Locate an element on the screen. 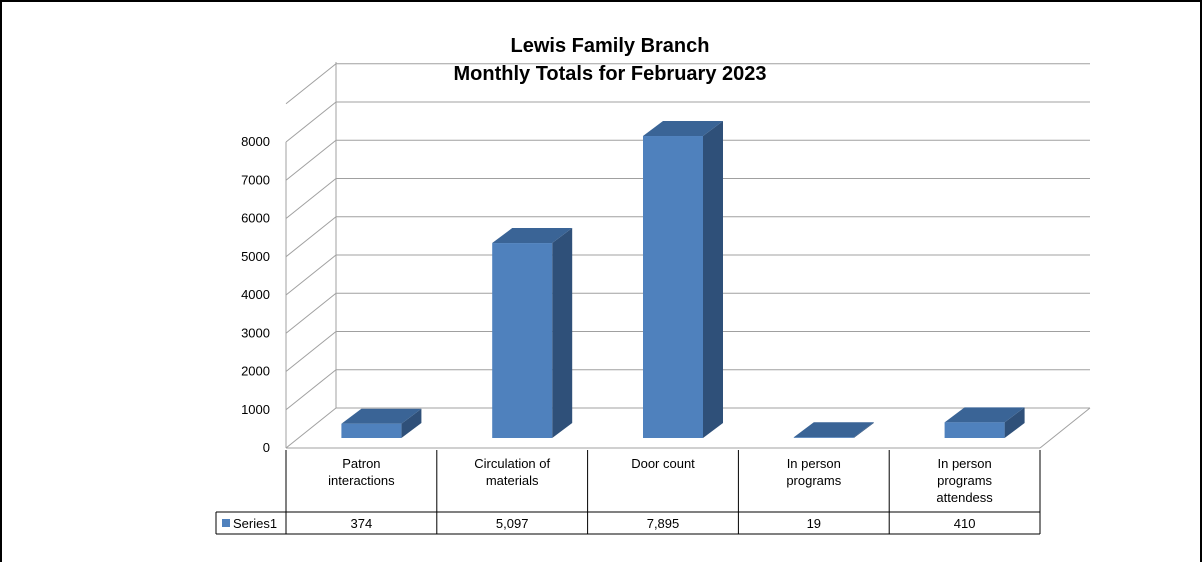  chart-title-line-2: Monthly Totals for February 2023 is located at coordinates (609, 74).